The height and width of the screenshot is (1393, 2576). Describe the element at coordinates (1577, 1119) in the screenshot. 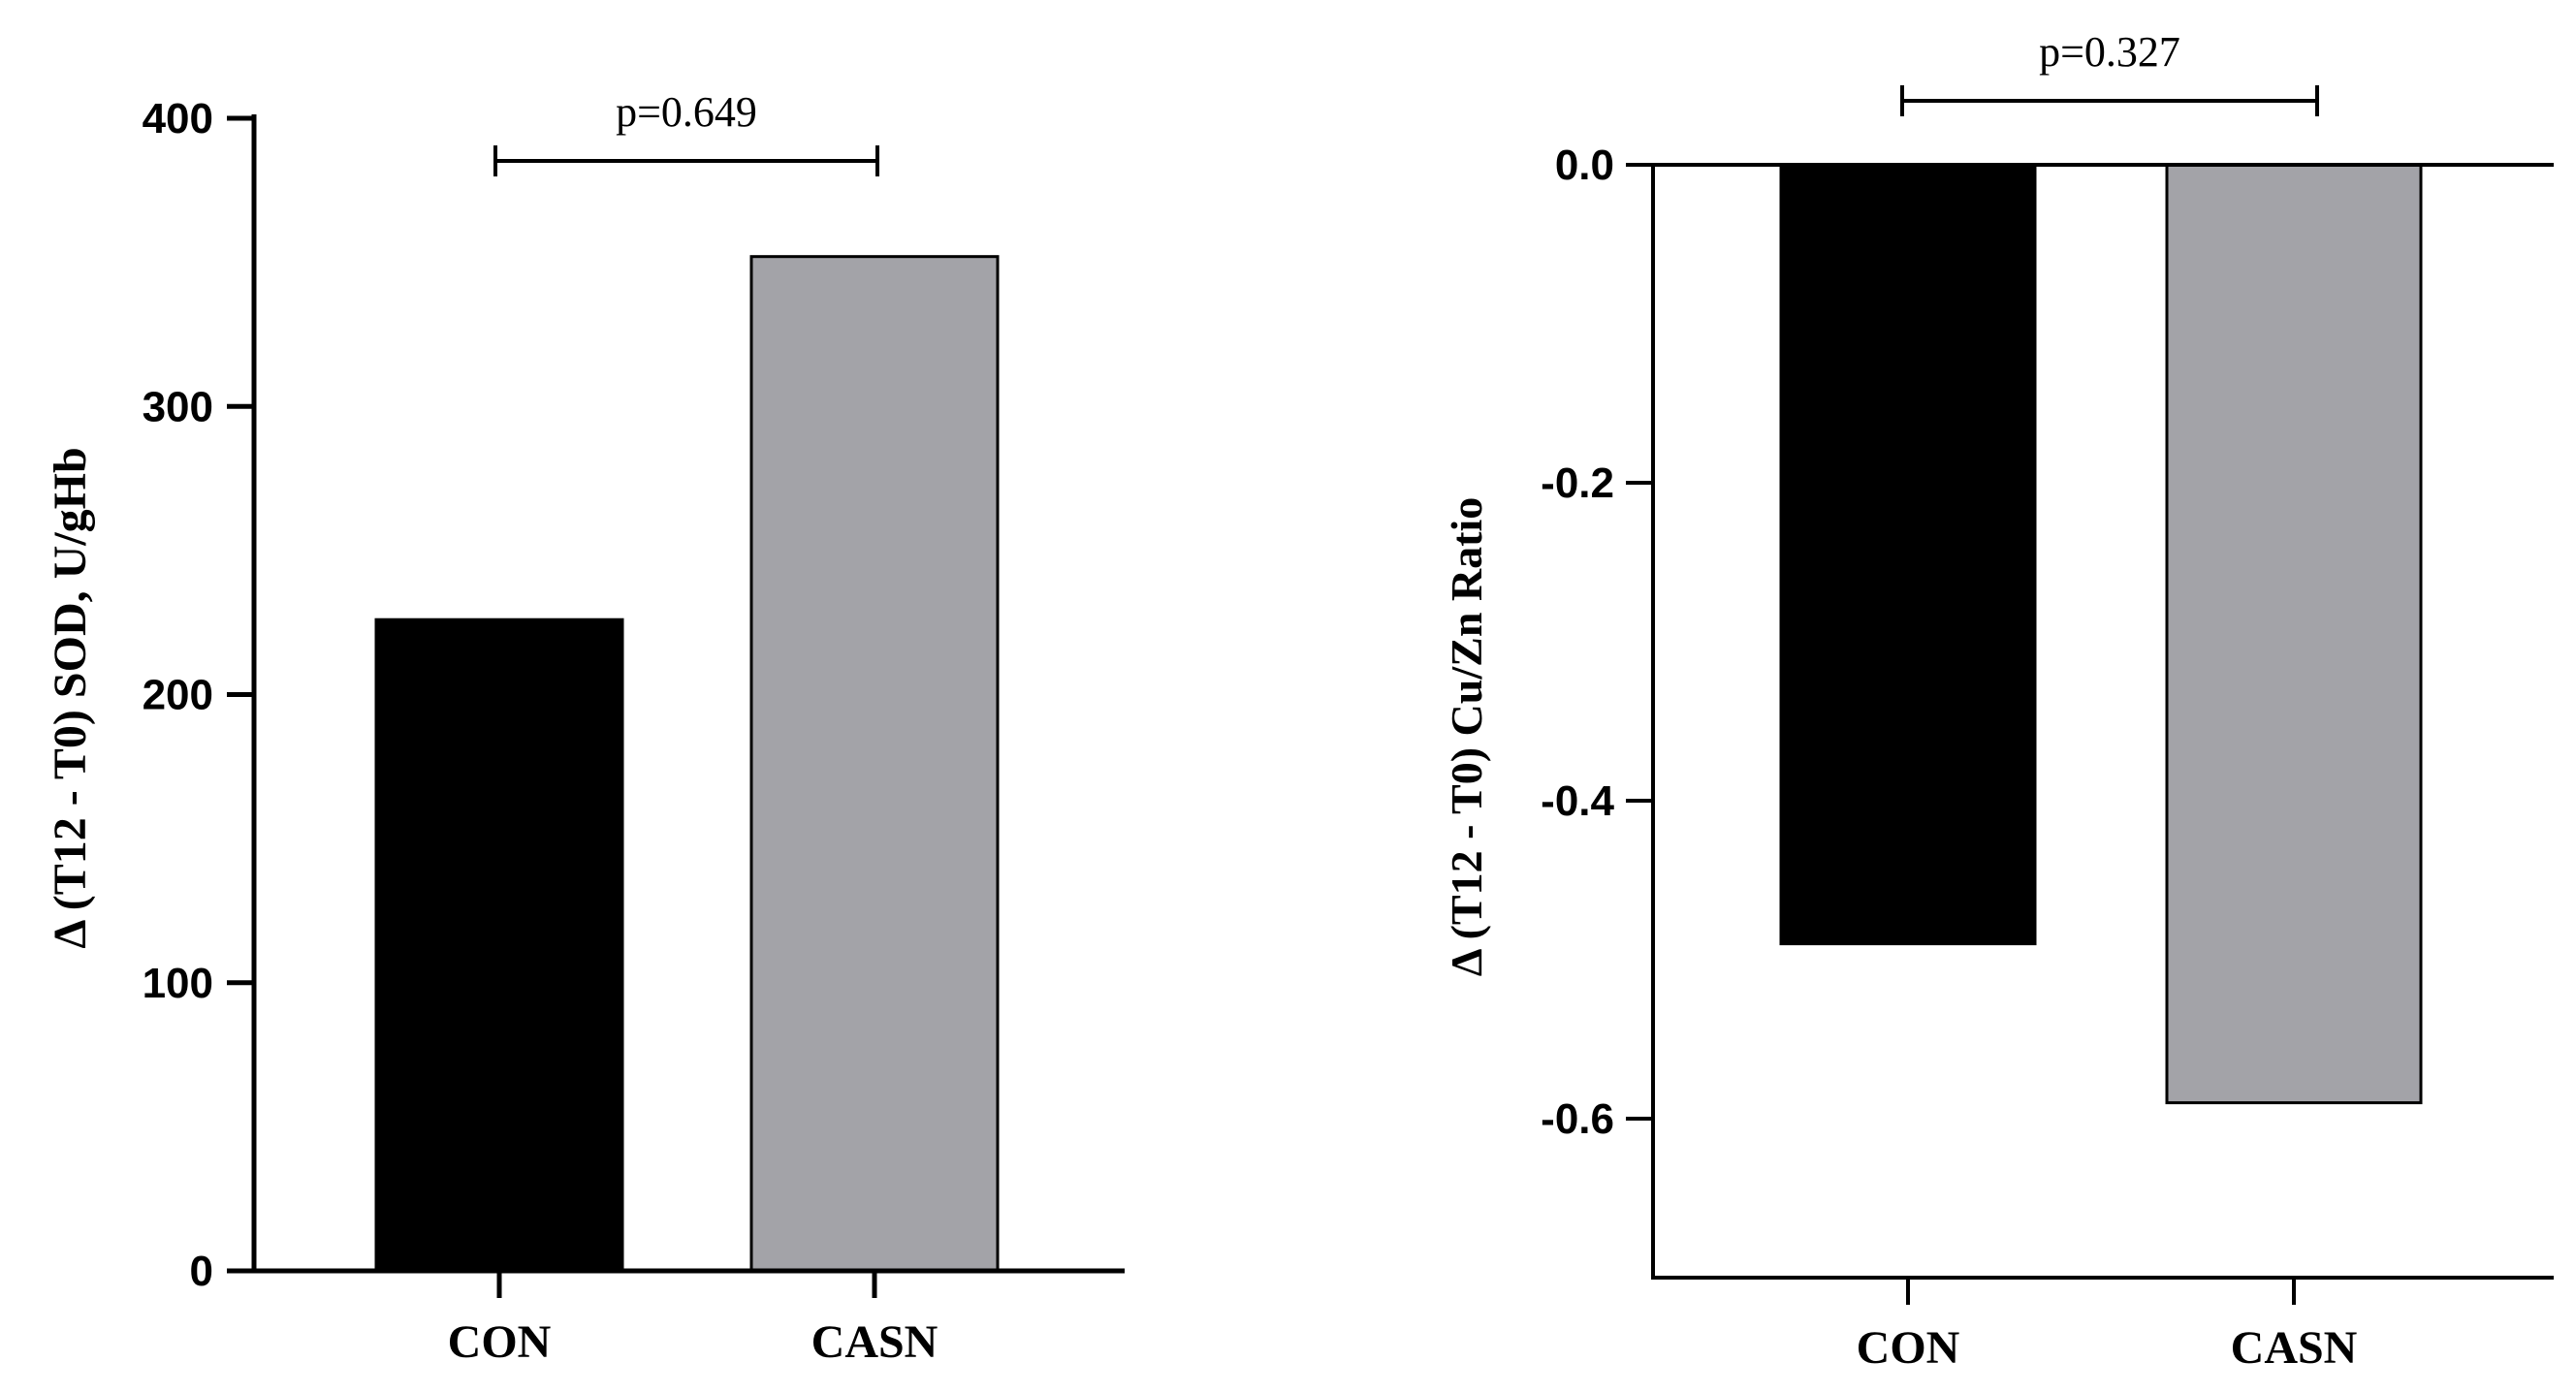

I see `chart-cuzn-ytick-label: -0.6` at that location.